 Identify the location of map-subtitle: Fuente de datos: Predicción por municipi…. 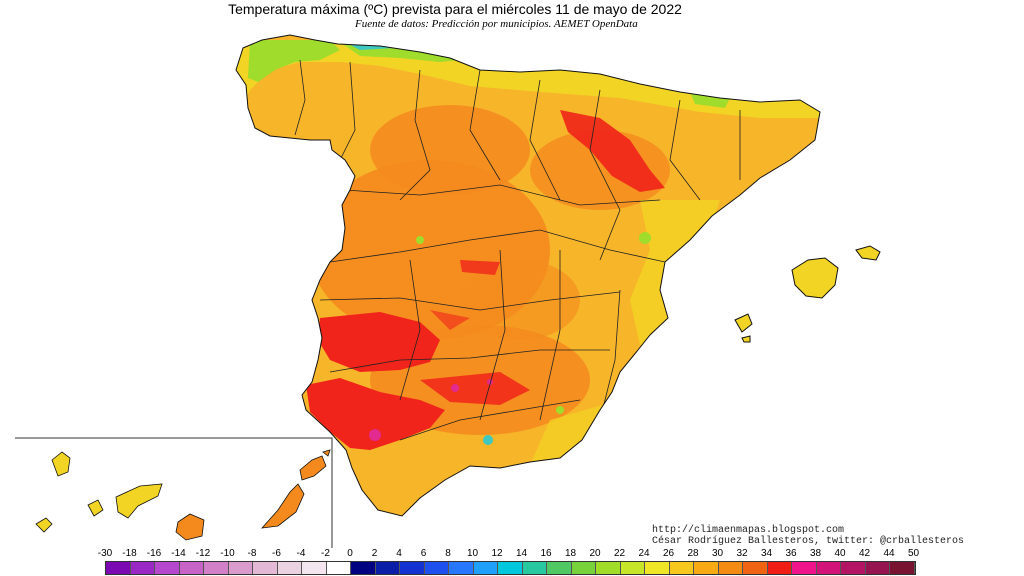
(496, 24).